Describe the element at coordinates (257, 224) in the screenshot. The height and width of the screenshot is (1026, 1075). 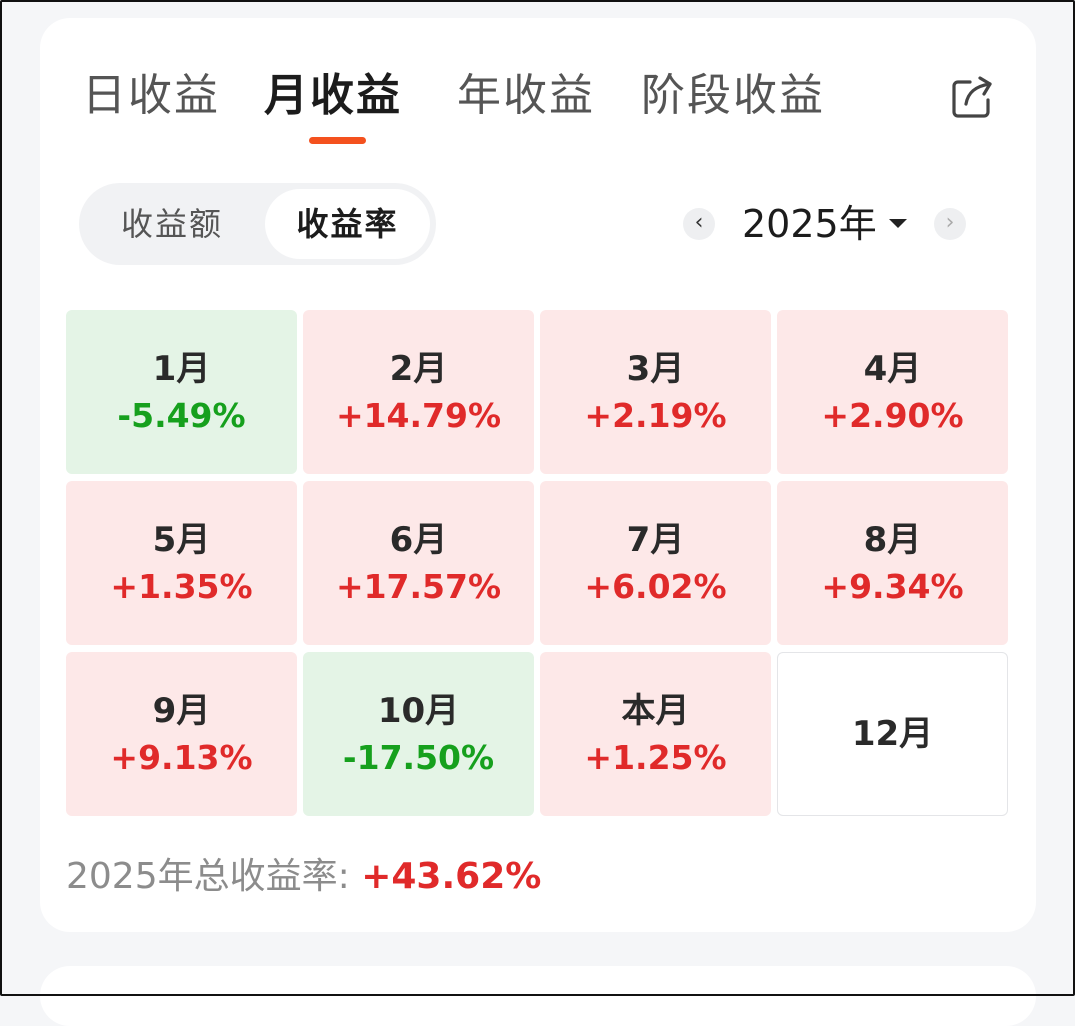
I see `return-type-toggle: 收益额 收益率` at that location.